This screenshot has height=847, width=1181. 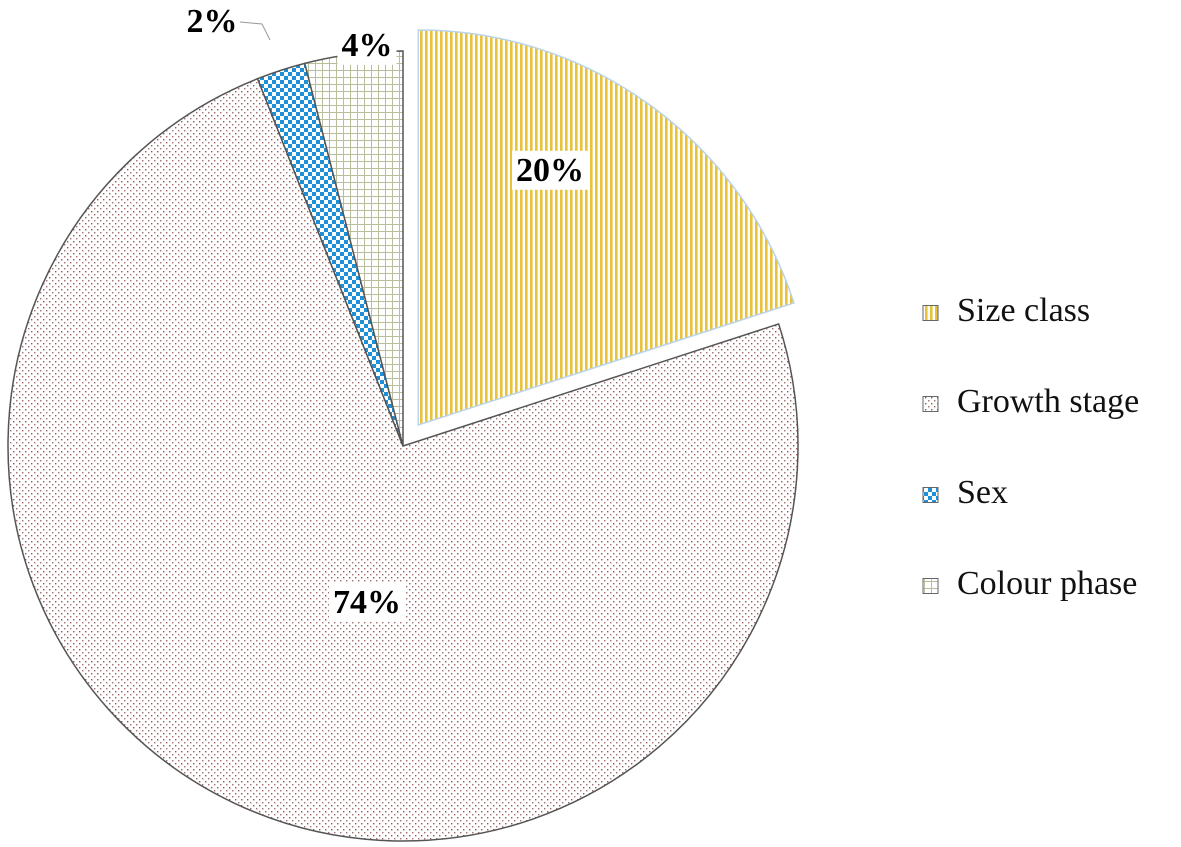 What do you see at coordinates (1047, 583) in the screenshot?
I see `legend-label-colour-phase: Colour phase` at bounding box center [1047, 583].